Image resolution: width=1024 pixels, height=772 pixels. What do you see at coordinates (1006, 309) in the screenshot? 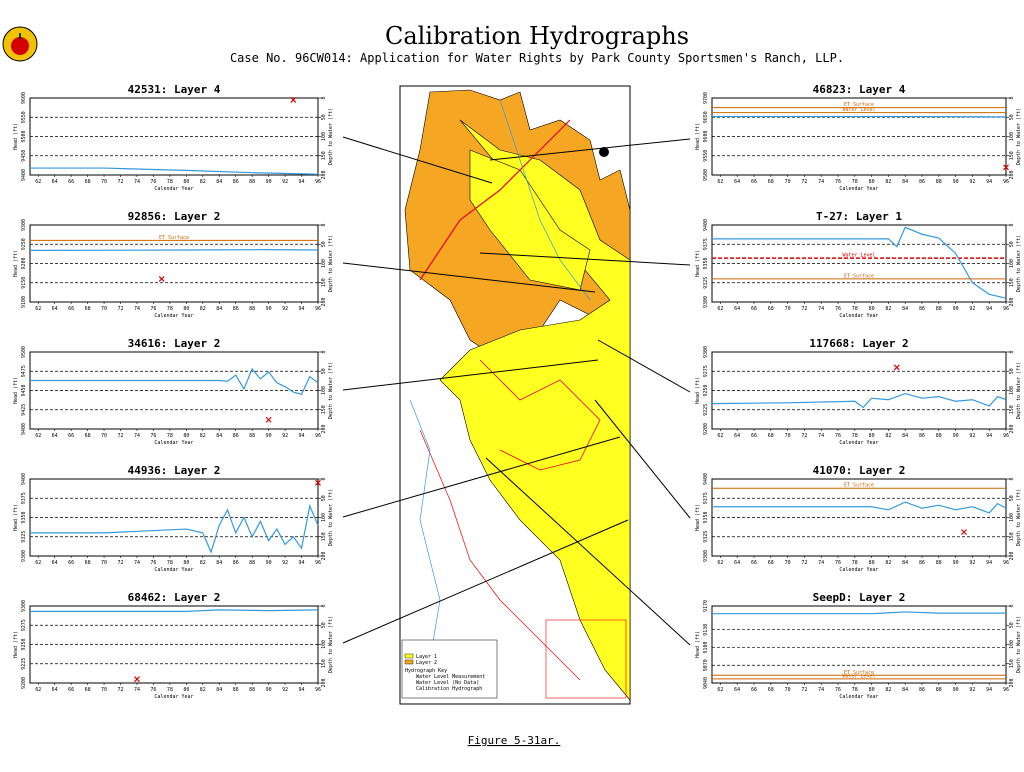
I see `x-tick-label: 96` at bounding box center [1006, 309].